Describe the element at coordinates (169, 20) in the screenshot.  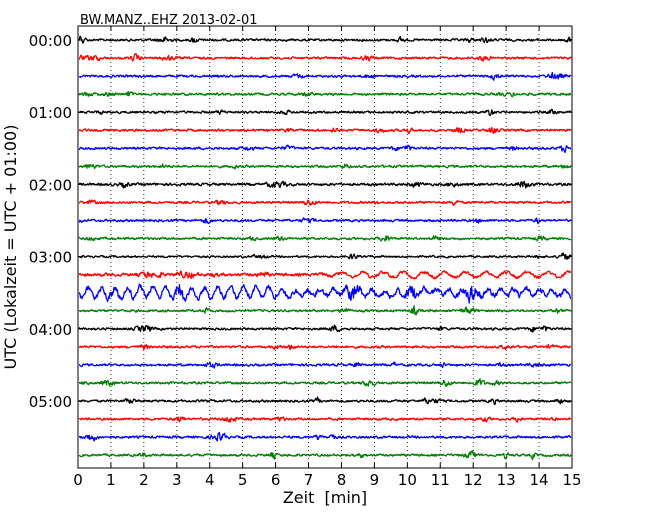
I see `chart-title: BW.MANZ..EHZ 2013-02-01` at that location.